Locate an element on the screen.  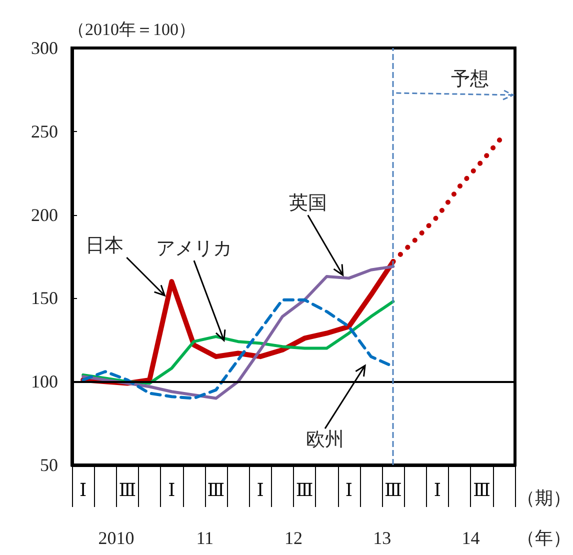
y-tick-label: 100 is located at coordinates (44, 382).